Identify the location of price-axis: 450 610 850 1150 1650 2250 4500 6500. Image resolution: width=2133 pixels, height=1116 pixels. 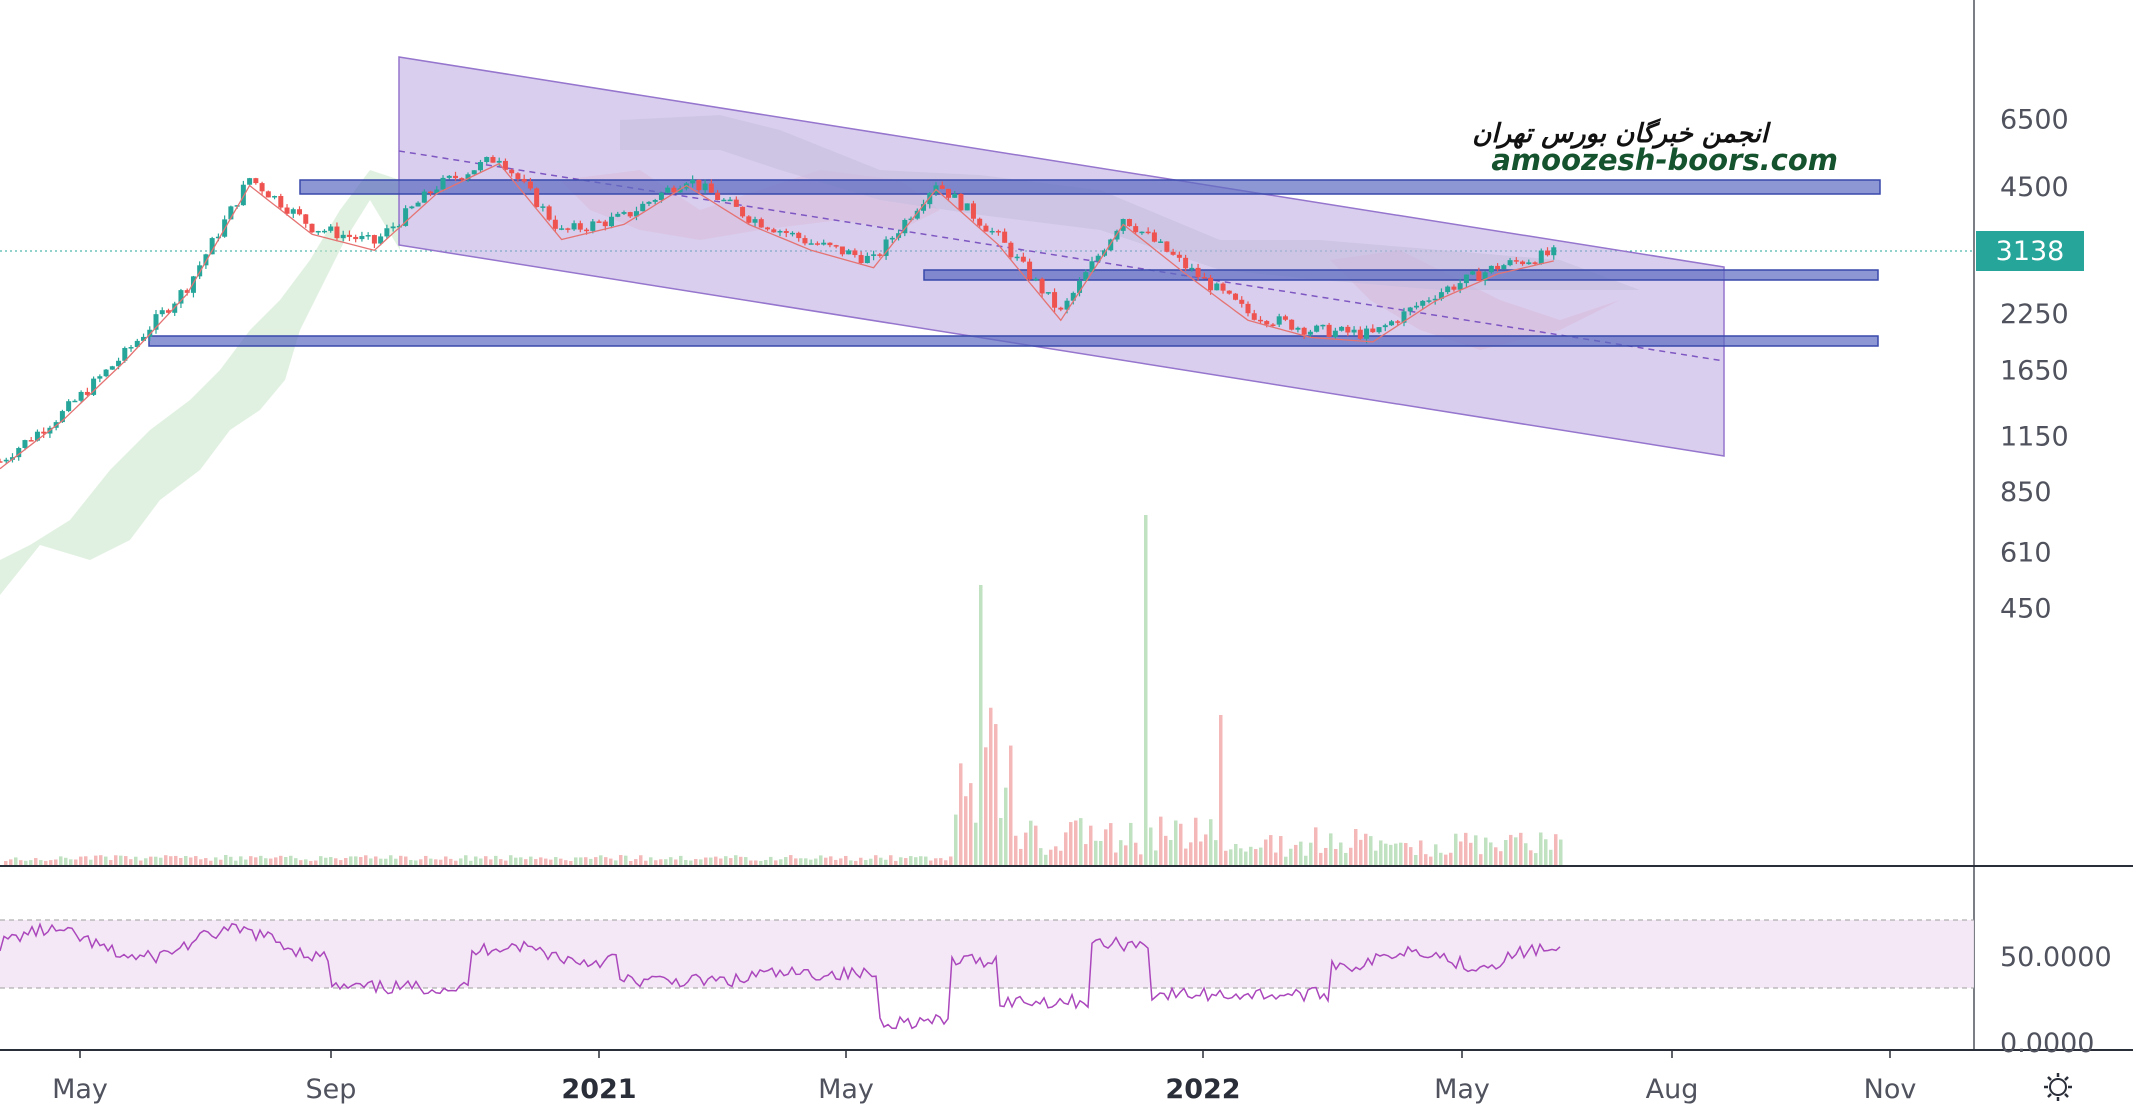
(2034, 365).